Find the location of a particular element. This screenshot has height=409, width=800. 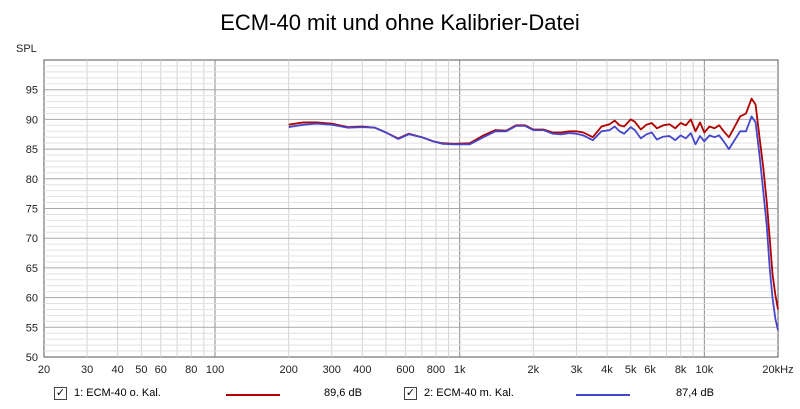

x-tick-label: 2k is located at coordinates (534, 370).